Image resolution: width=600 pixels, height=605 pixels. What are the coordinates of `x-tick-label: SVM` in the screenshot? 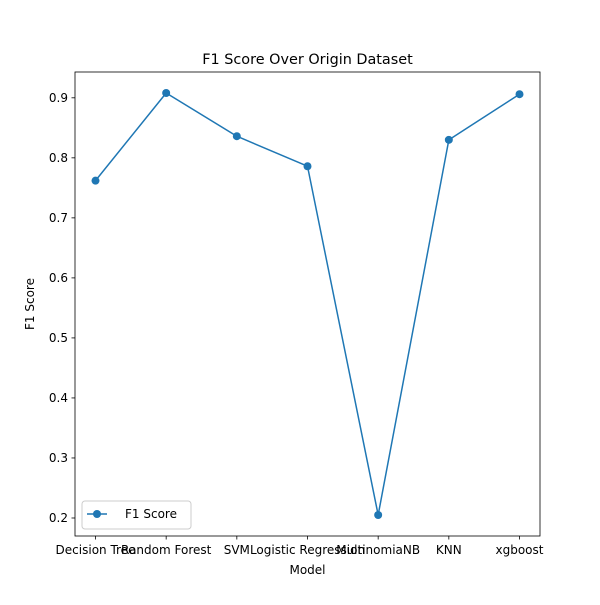 It's located at (237, 550).